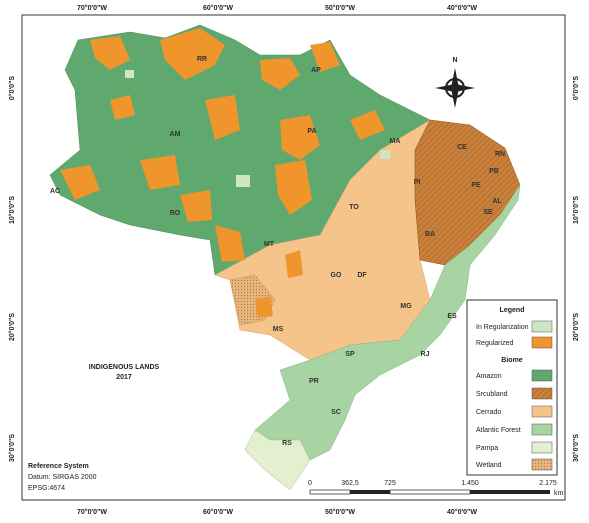  Describe the element at coordinates (362, 275) in the screenshot. I see `state-label: DF` at that location.